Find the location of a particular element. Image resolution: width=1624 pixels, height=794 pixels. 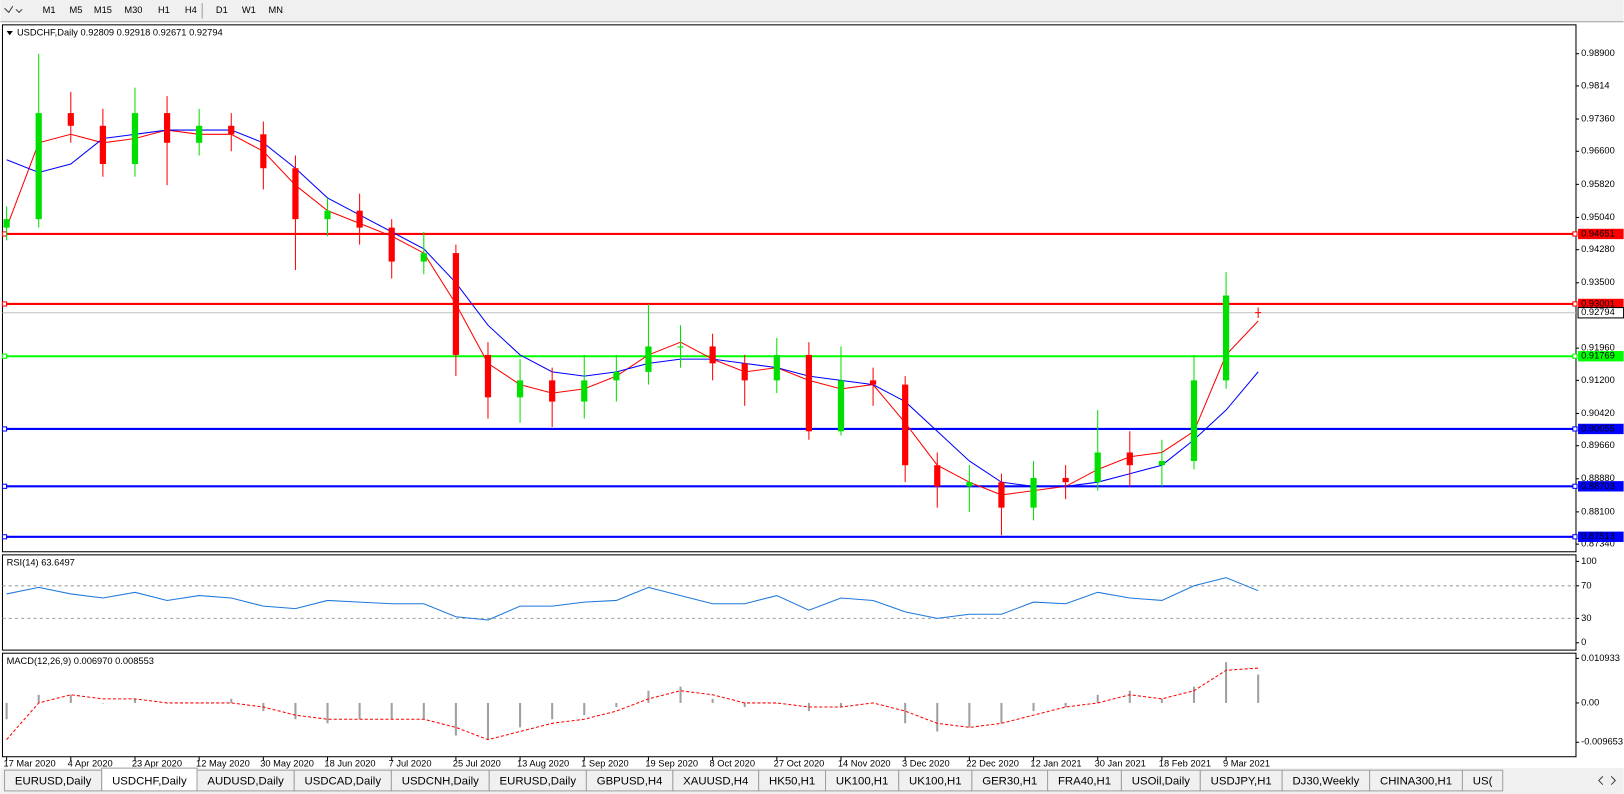

timeframe-button: M30 is located at coordinates (133, 10).